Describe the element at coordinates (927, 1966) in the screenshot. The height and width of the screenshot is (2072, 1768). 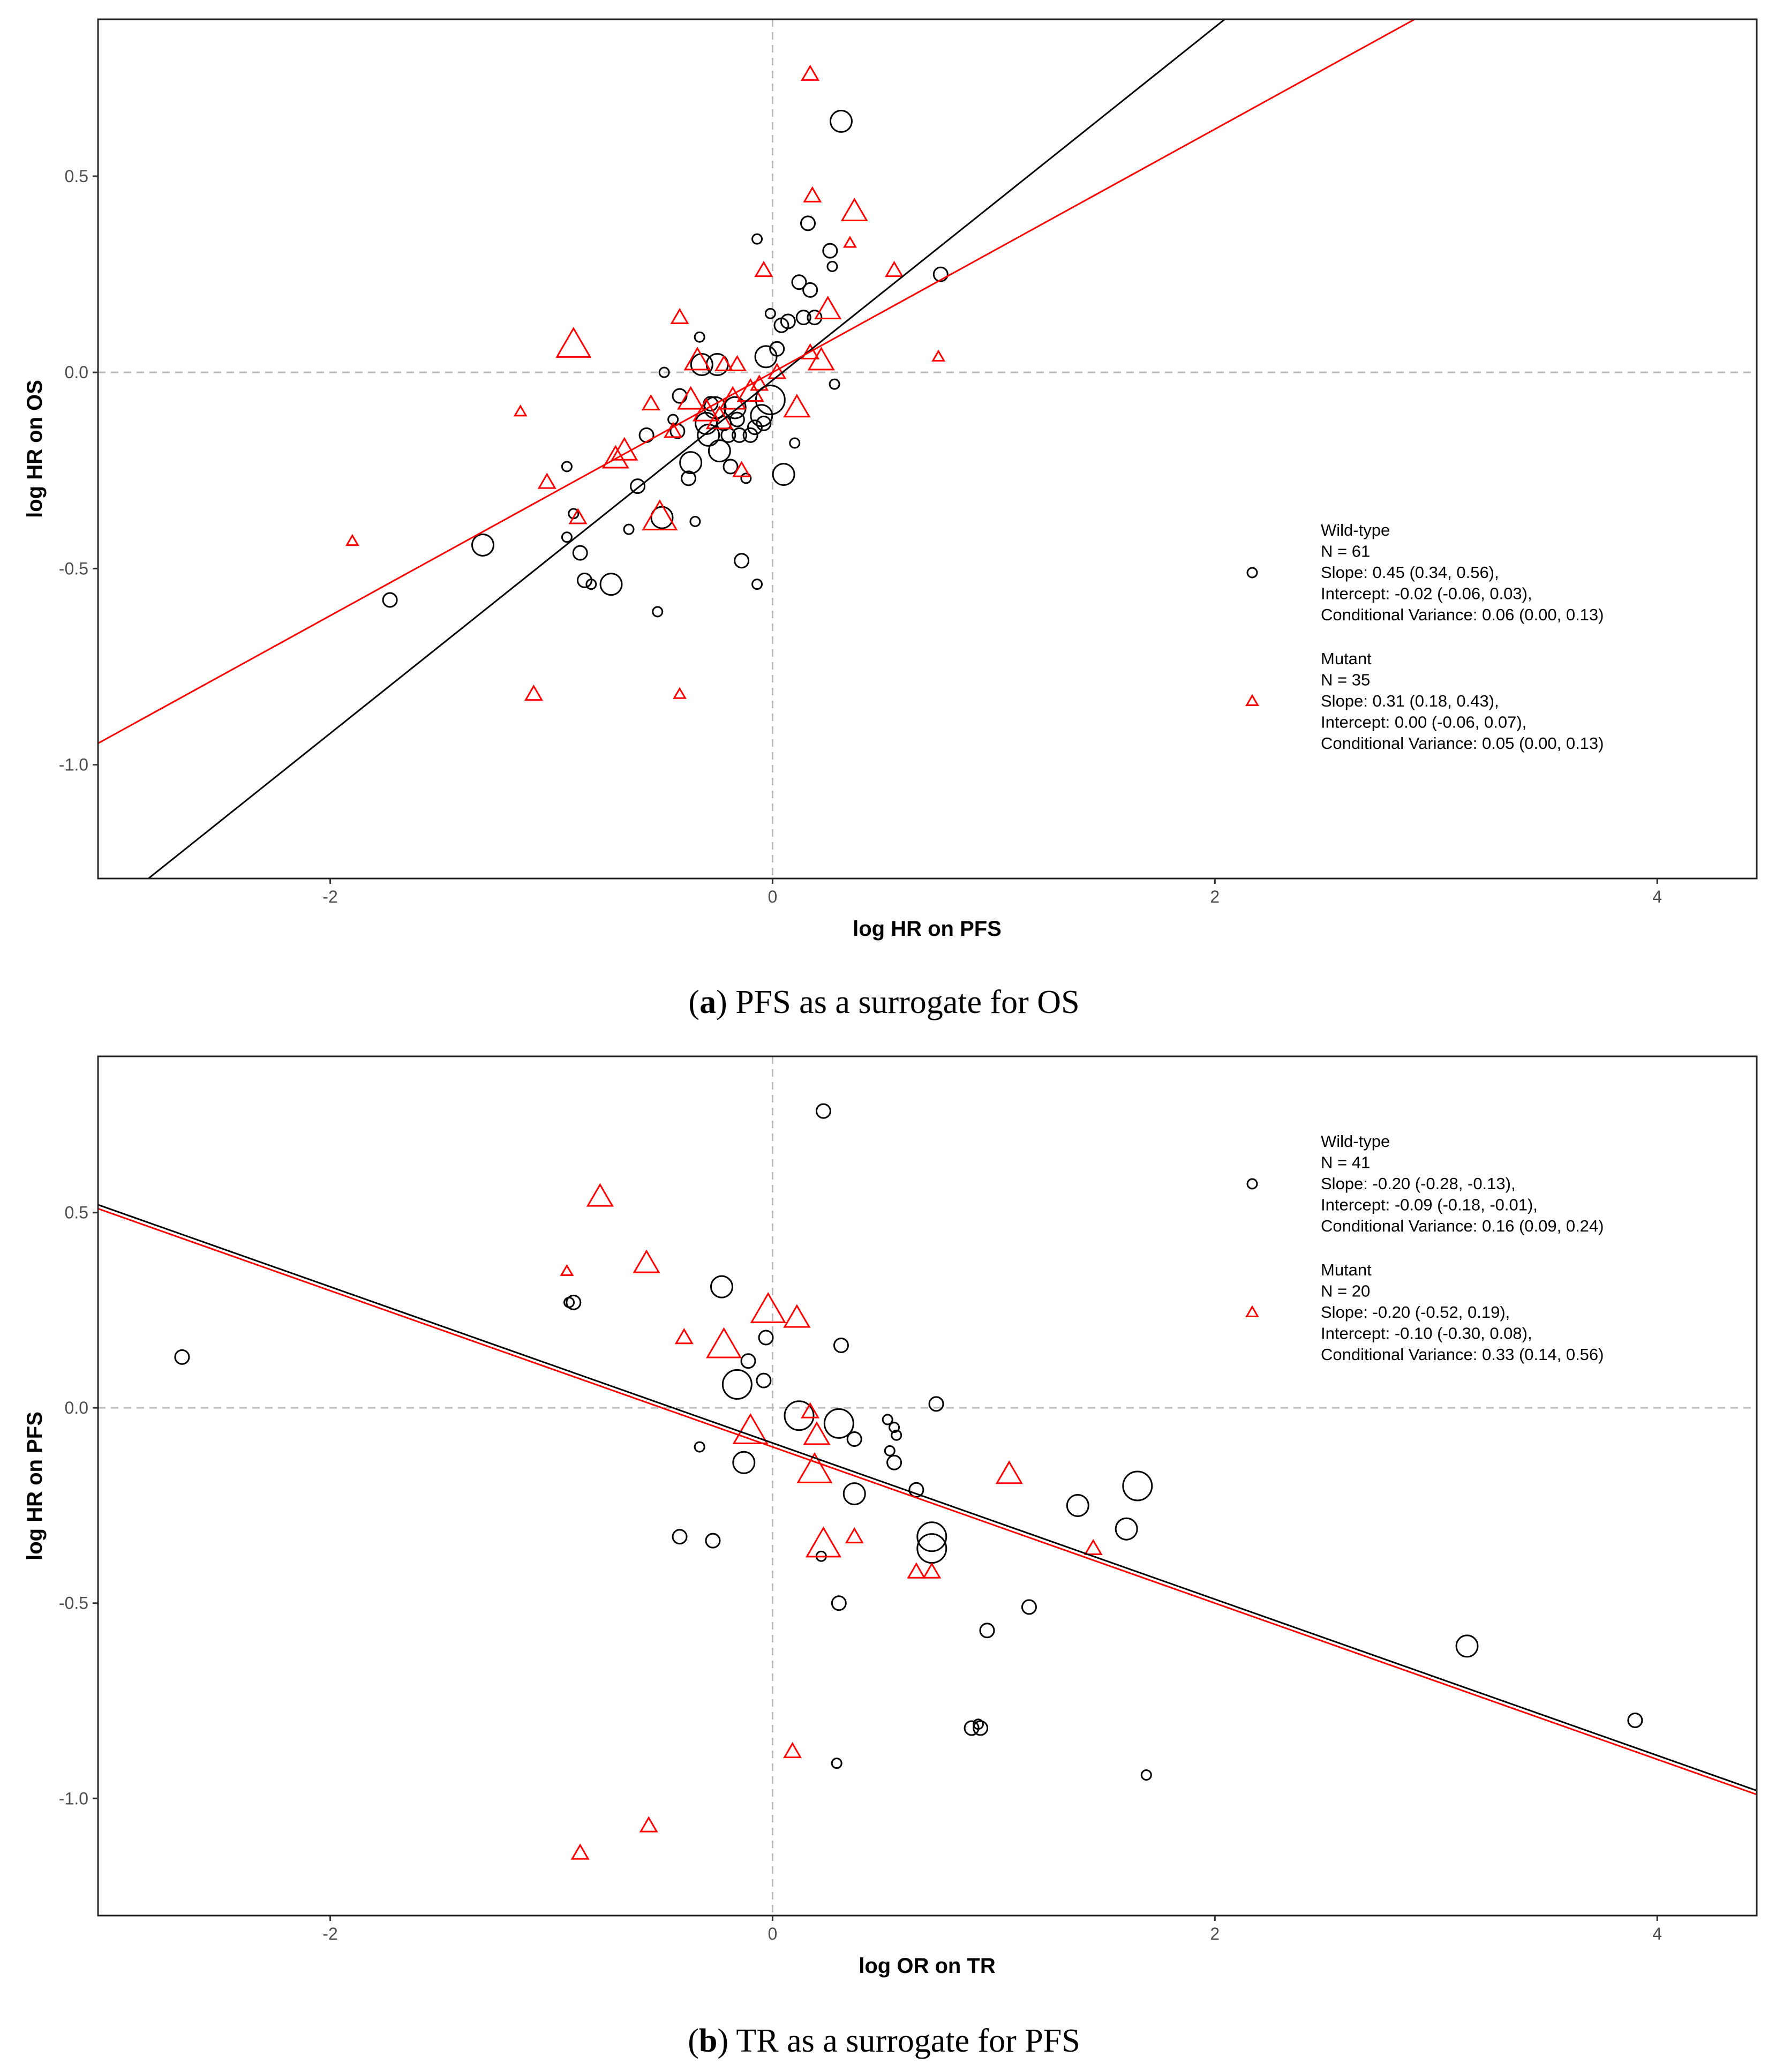
I see `x-axis-label: log OR on TR` at that location.